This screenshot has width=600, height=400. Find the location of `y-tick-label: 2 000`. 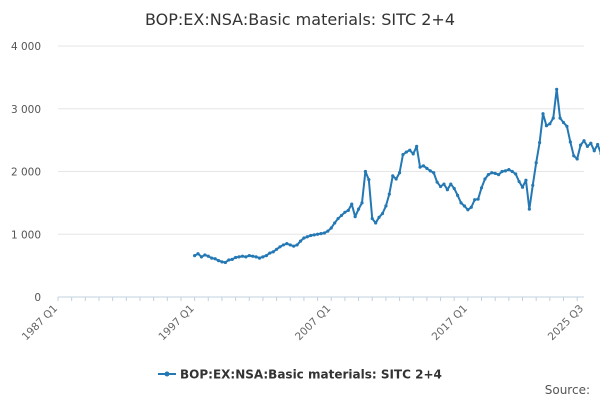

y-tick-label: 2 000 is located at coordinates (26, 173).